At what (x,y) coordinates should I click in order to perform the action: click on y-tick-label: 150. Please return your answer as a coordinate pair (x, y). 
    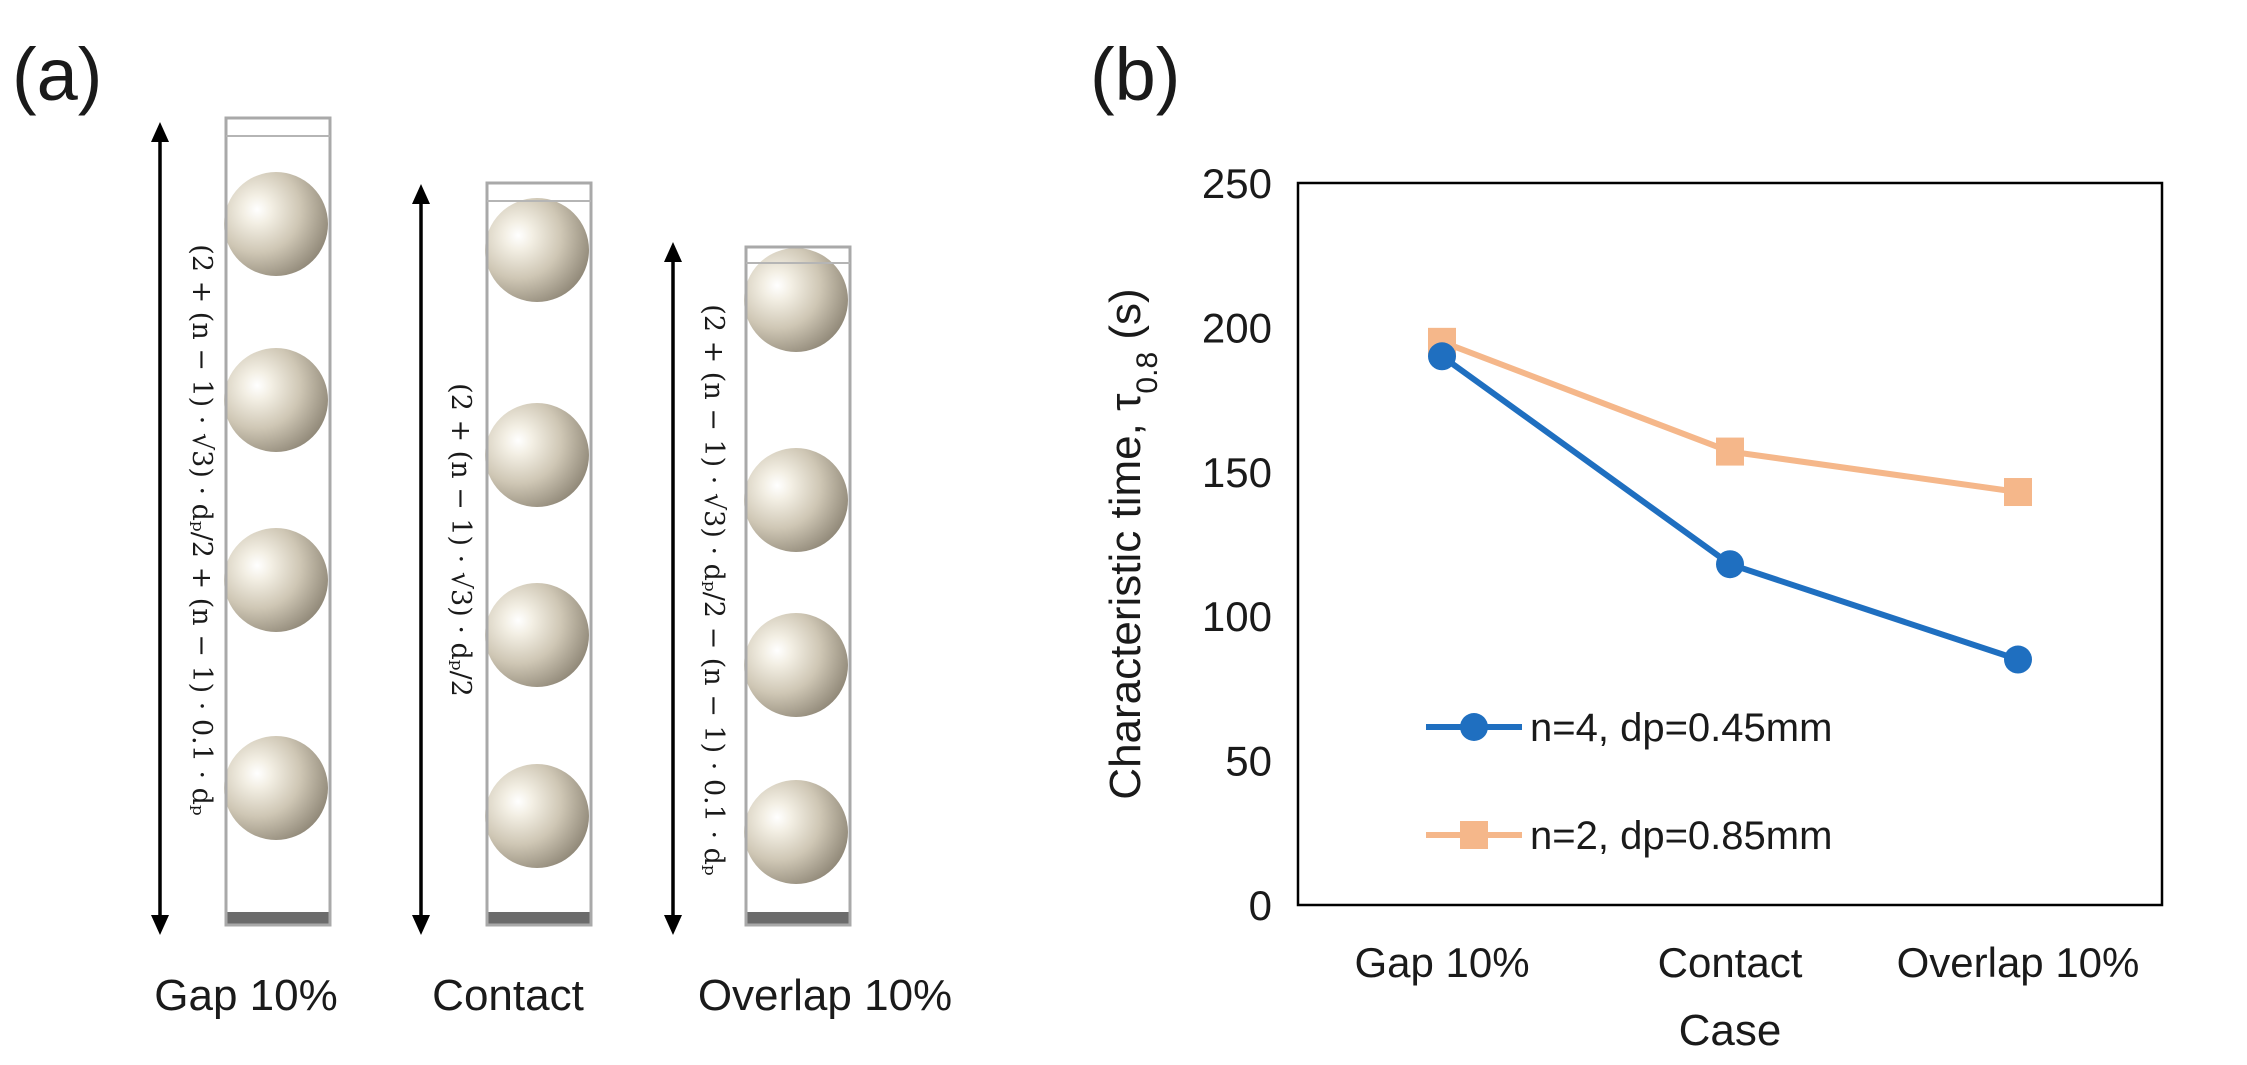
    Looking at the image, I should click on (1237, 472).